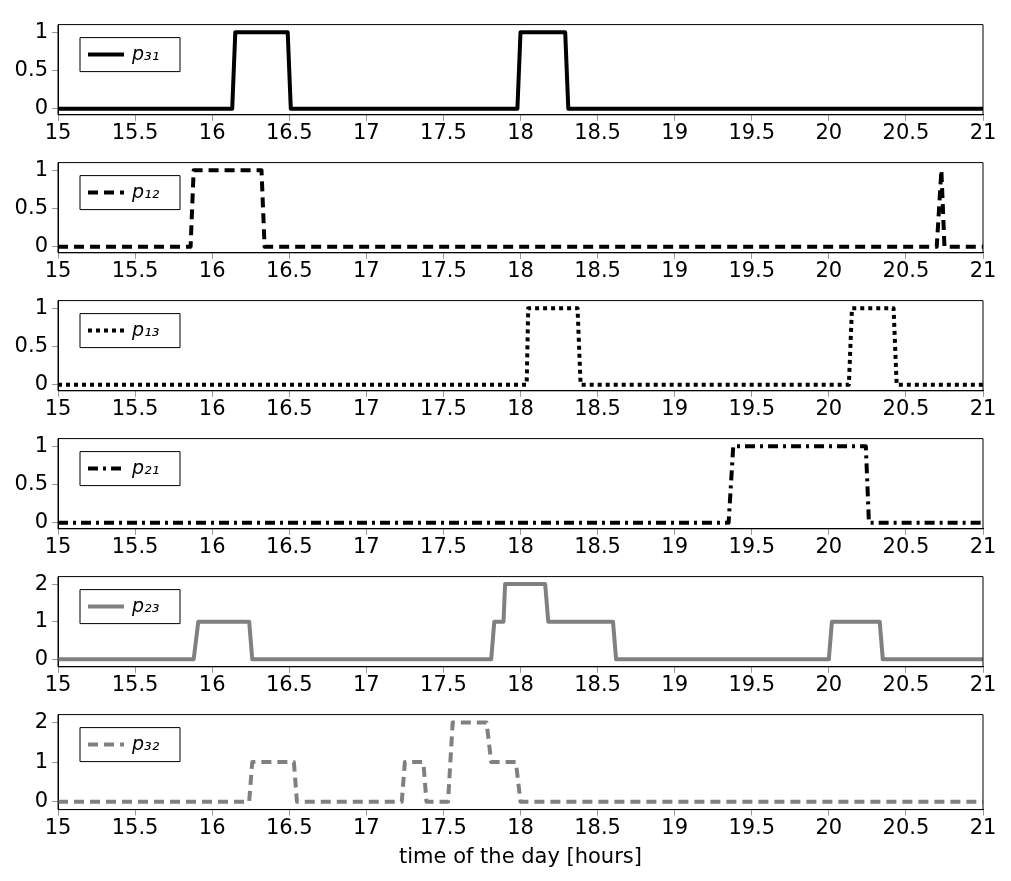  What do you see at coordinates (145, 328) in the screenshot?
I see `legend-label: p₁₃` at bounding box center [145, 328].